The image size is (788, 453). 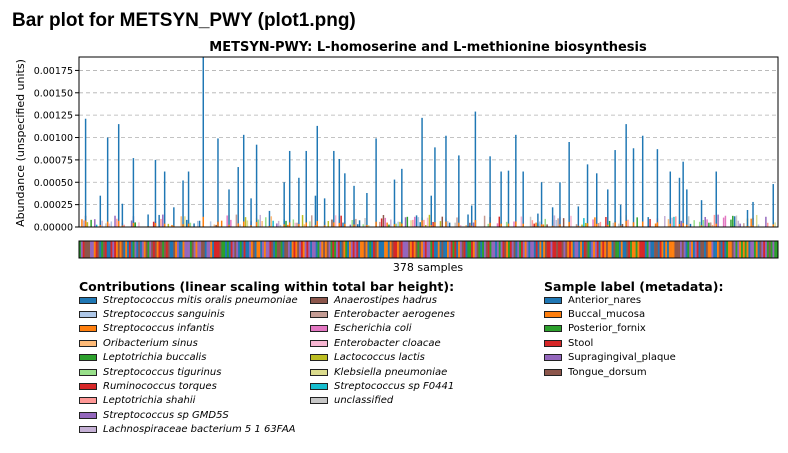 What do you see at coordinates (166, 415) in the screenshot?
I see `legend-label: Streptococcus sp GMD5S` at bounding box center [166, 415].